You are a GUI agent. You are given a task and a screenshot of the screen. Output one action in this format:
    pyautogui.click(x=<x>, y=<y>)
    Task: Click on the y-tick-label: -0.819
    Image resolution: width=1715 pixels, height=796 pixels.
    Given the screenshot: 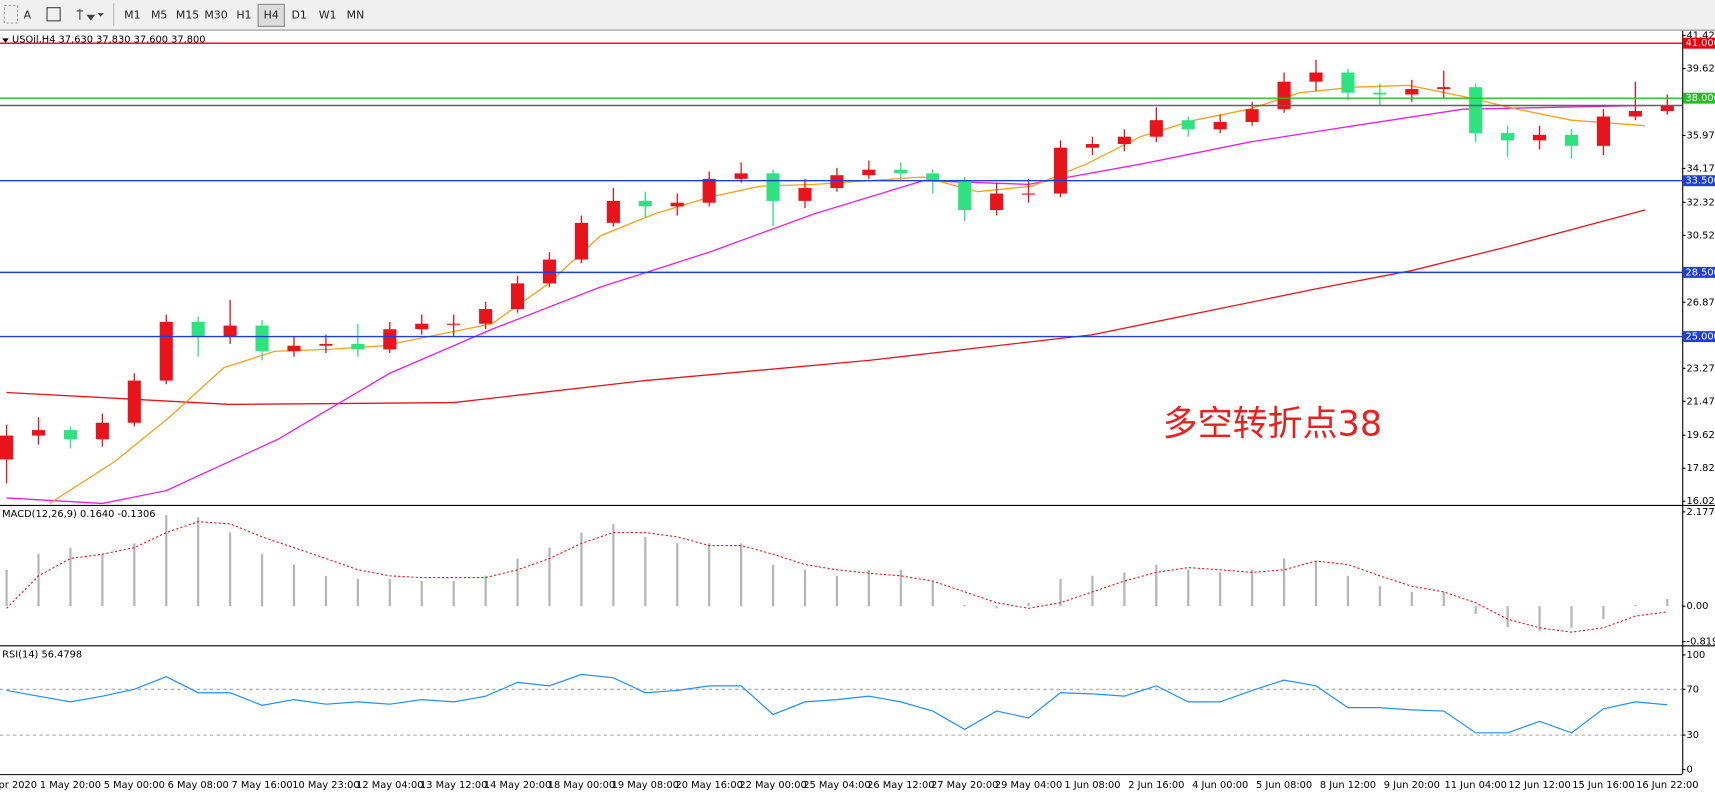 What is the action you would take?
    pyautogui.click(x=1701, y=642)
    